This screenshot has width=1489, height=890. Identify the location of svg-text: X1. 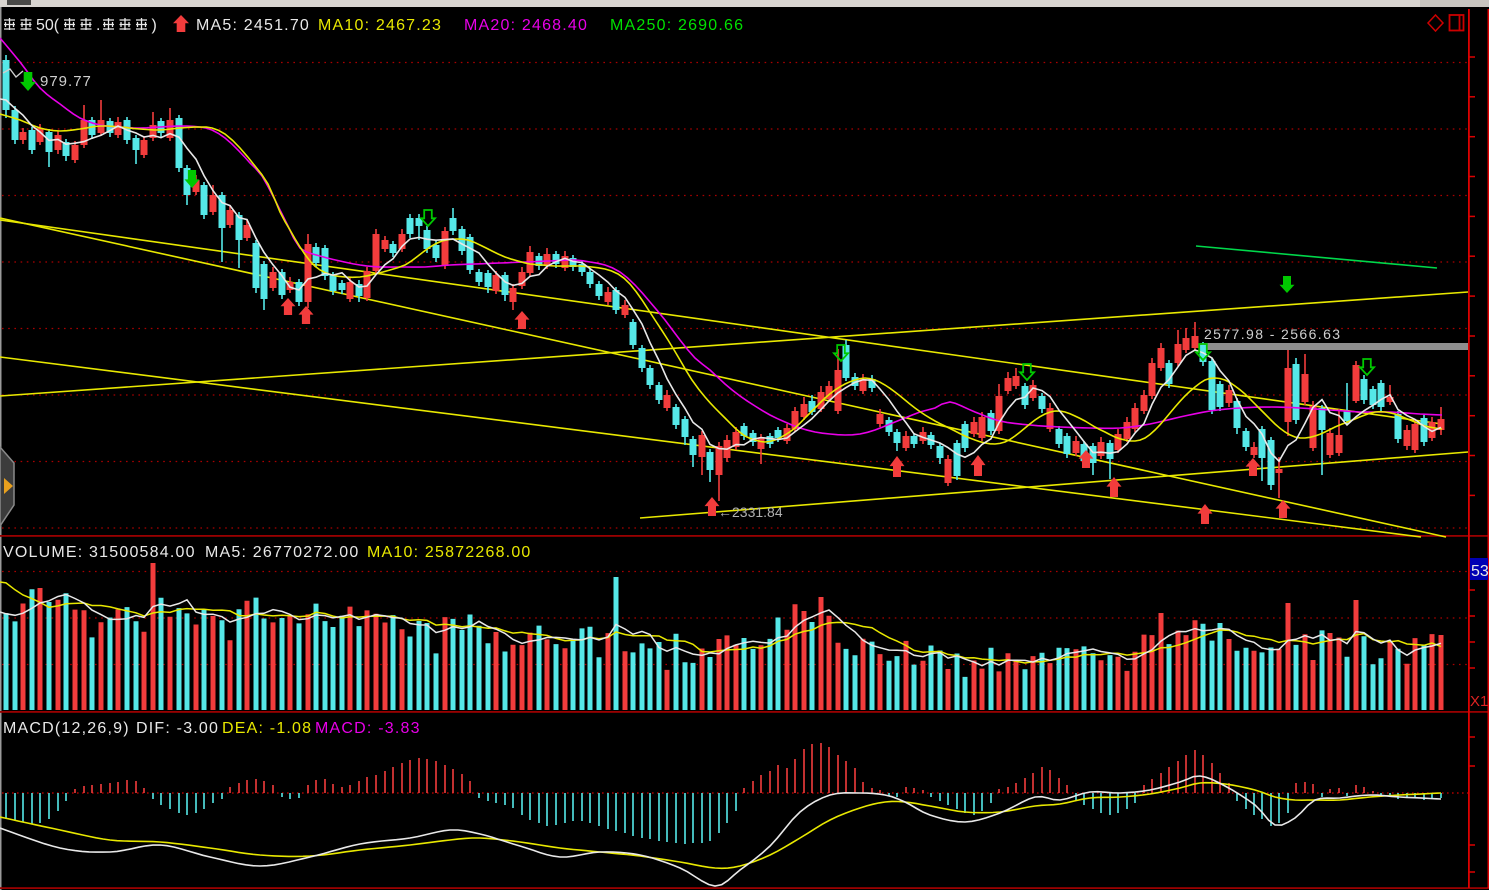
(1479, 701).